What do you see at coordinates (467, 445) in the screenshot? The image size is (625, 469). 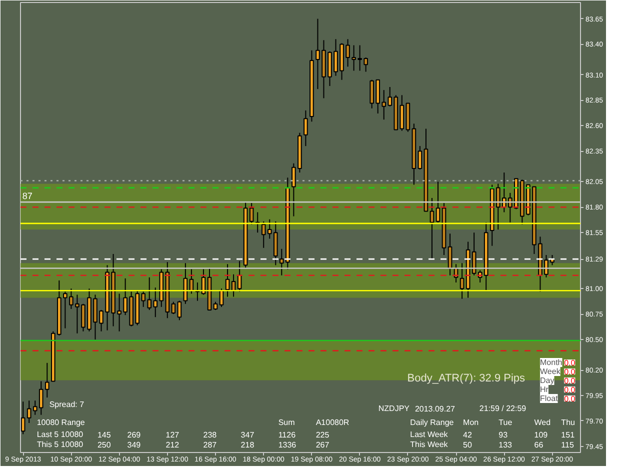 I see `annotation: 50` at bounding box center [467, 445].